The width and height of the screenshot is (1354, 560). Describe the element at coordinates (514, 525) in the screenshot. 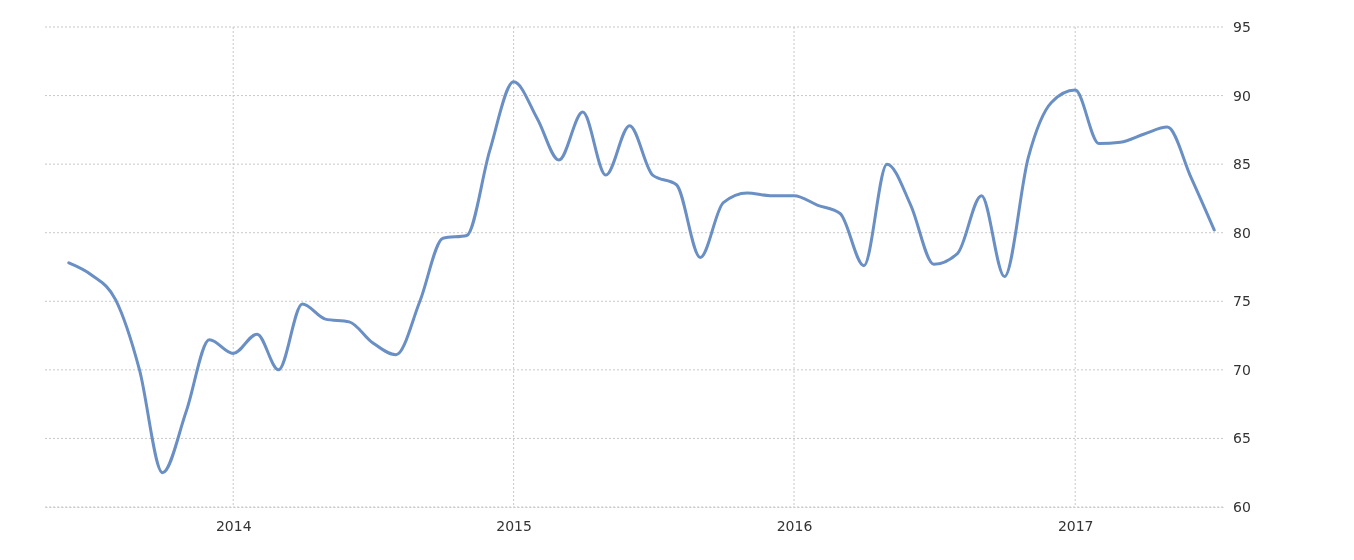

I see `x-tick-label: 2015` at that location.